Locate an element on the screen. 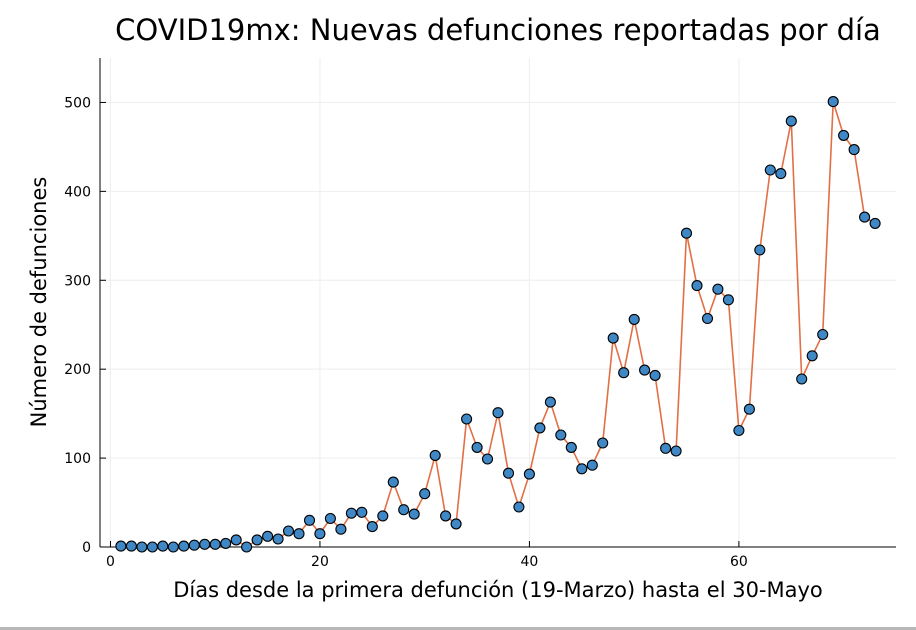 The width and height of the screenshot is (916, 630). bottom-edge-divider is located at coordinates (458, 628).